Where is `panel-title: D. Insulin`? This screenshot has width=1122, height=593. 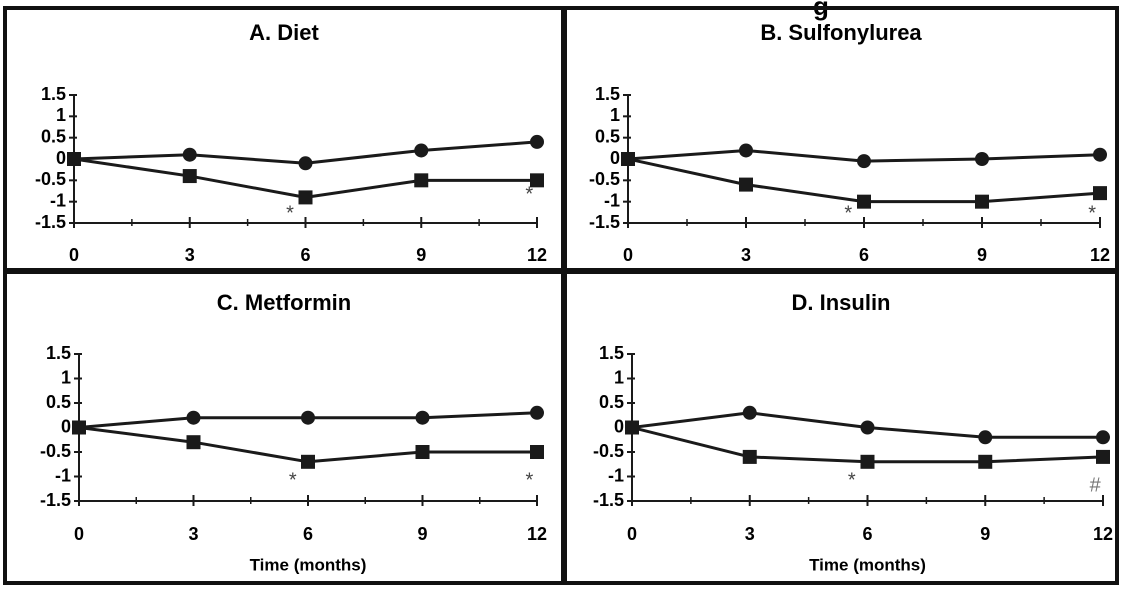 panel-title: D. Insulin is located at coordinates (841, 302).